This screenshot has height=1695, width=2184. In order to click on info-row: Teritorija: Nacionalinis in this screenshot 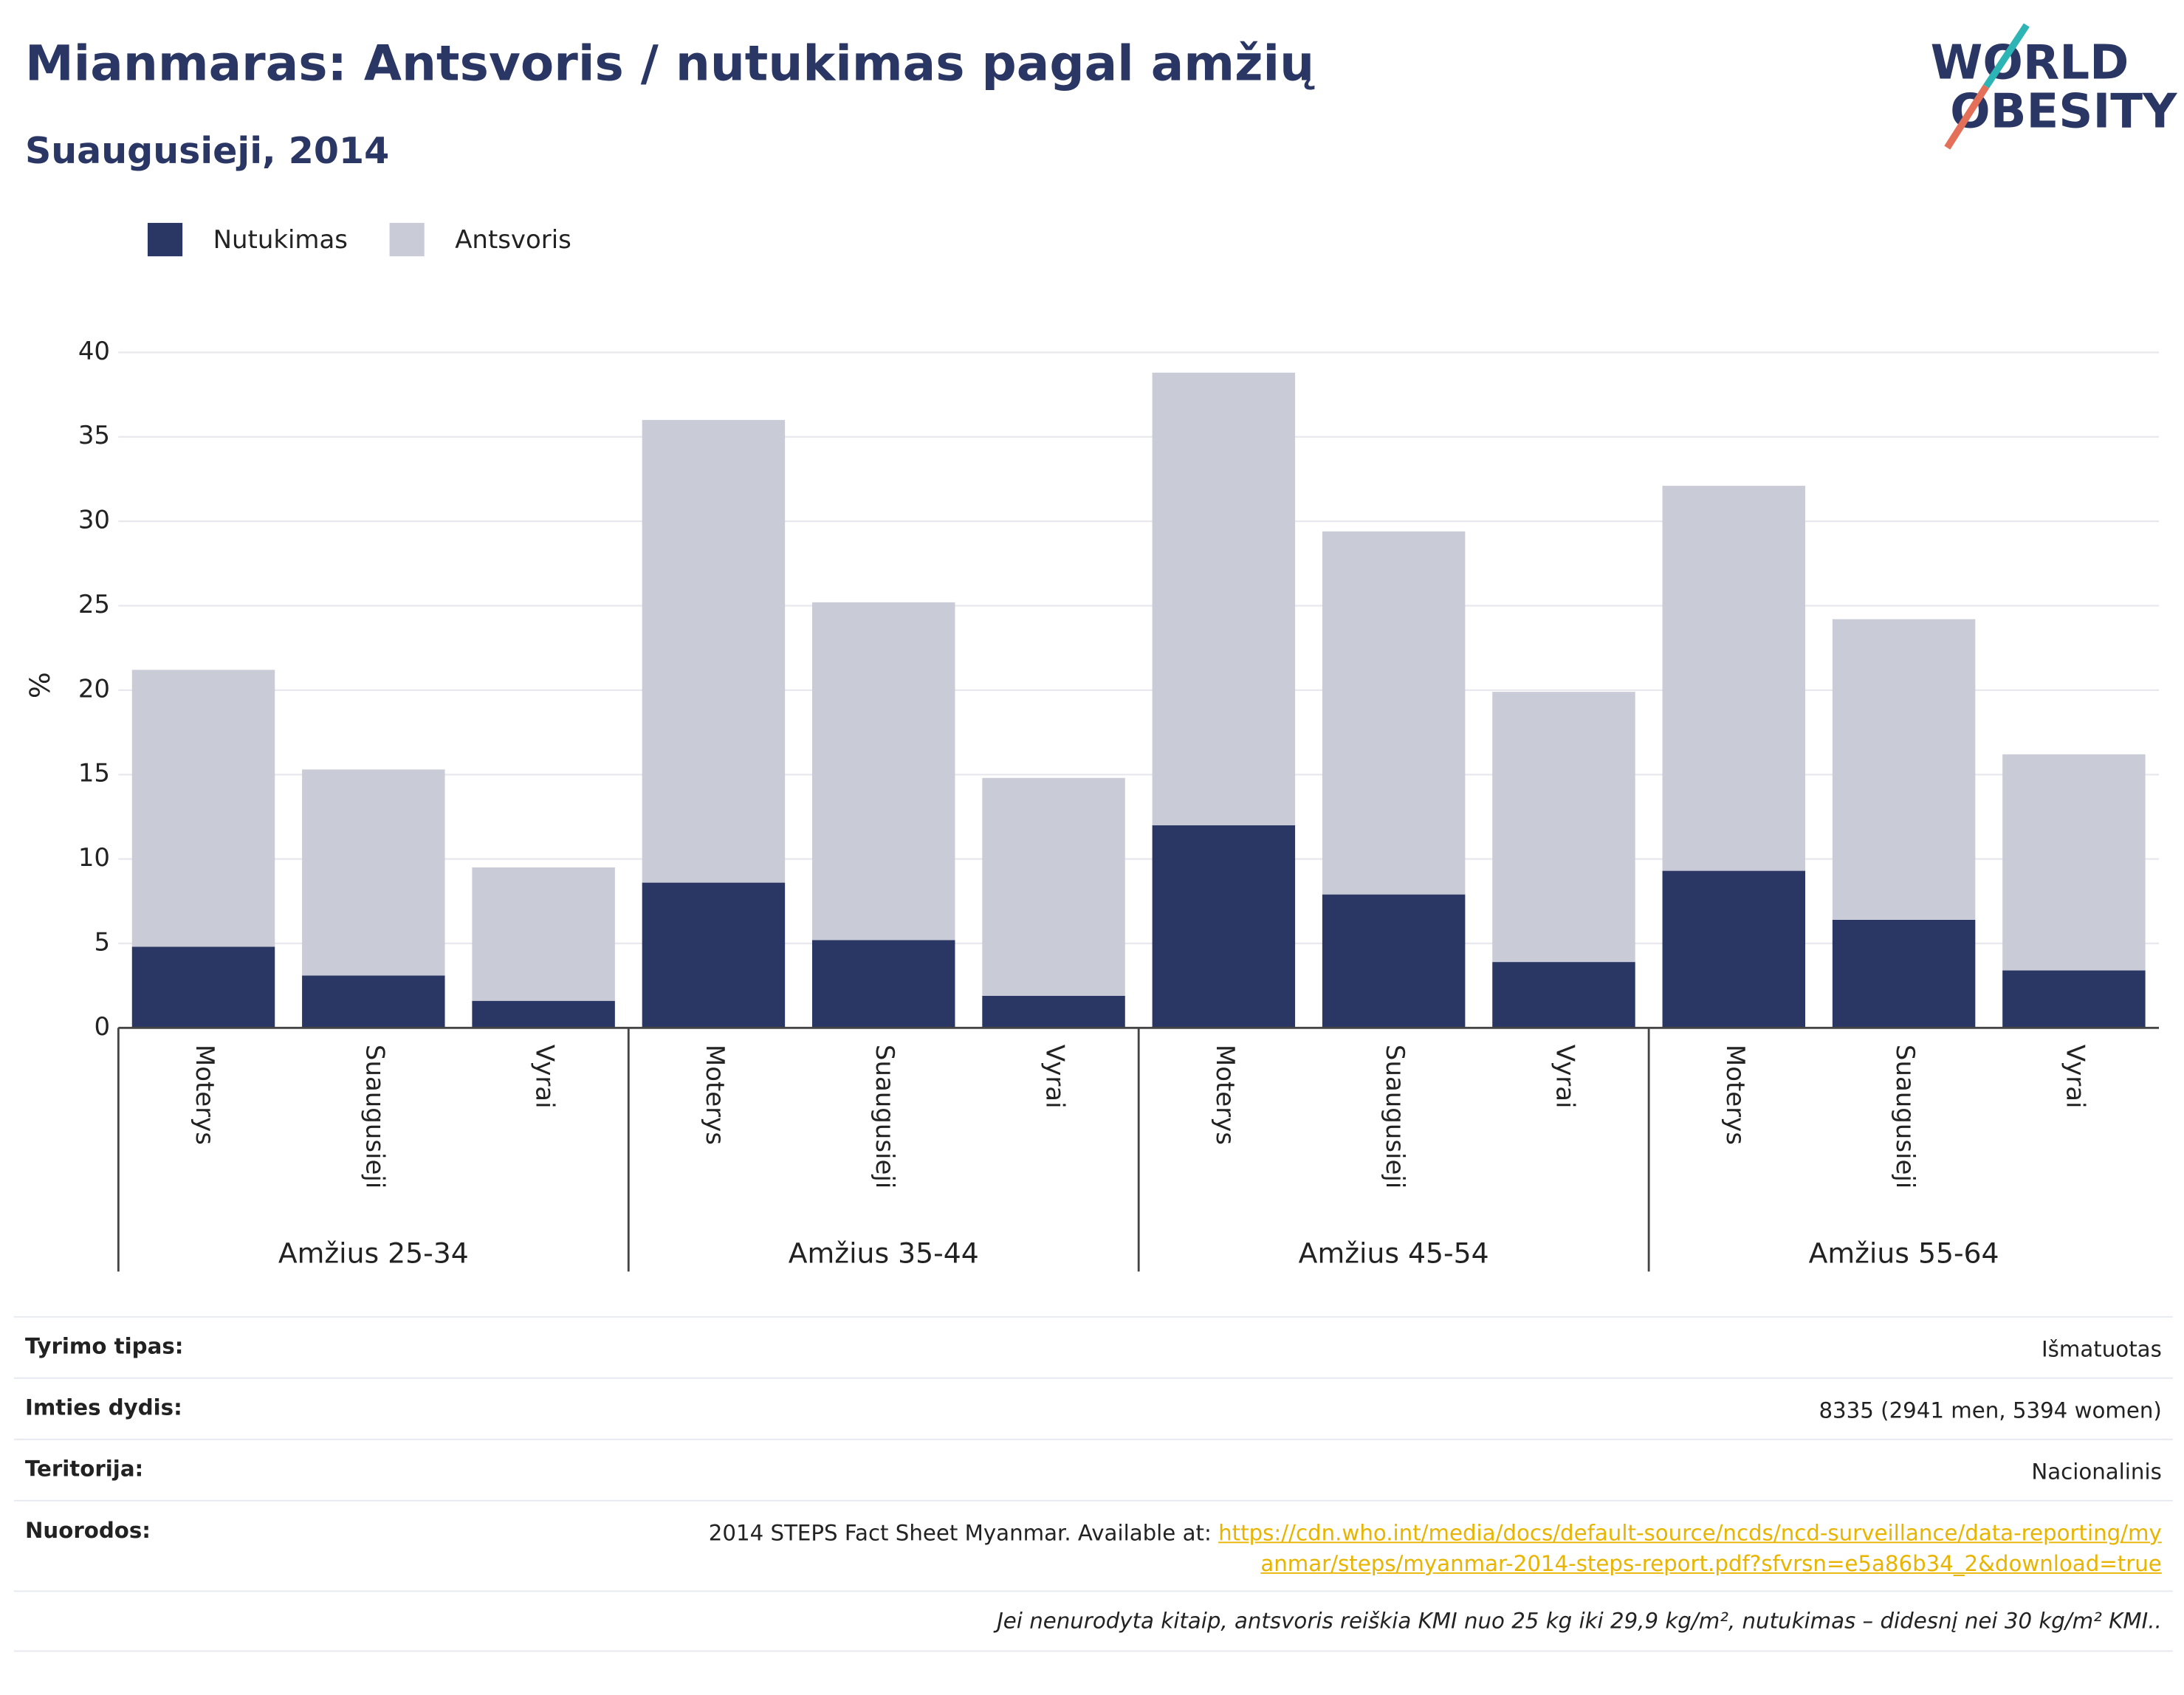, I will do `click(1093, 1469)`.